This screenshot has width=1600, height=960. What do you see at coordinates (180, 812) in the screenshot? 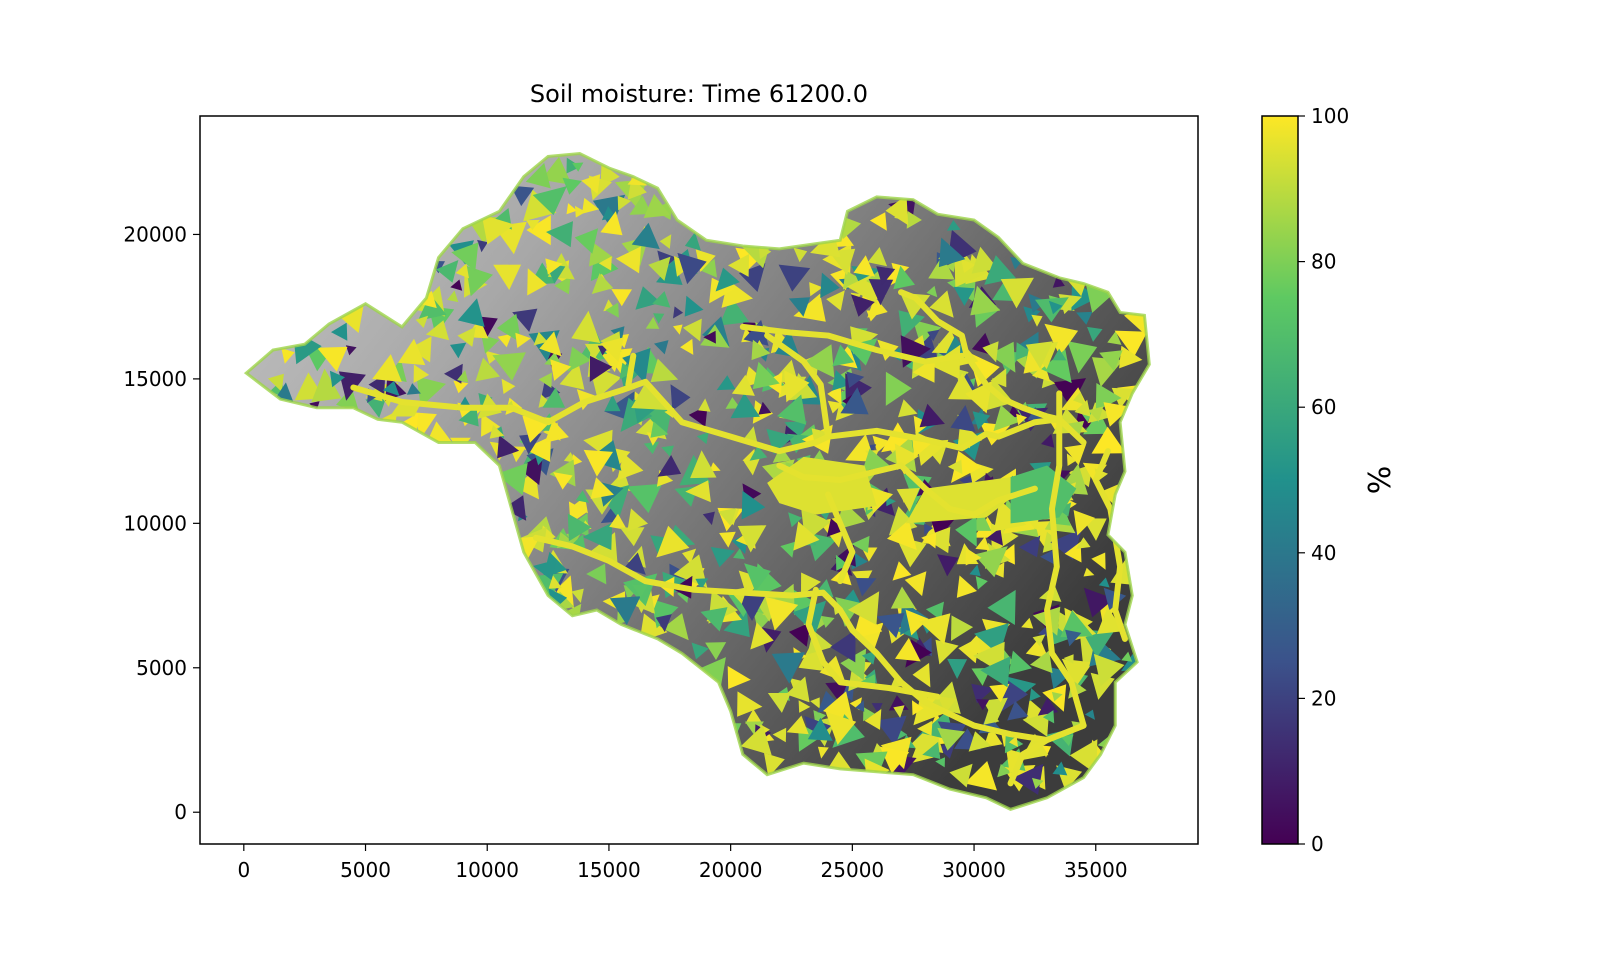
I see `y-tick-label: 0` at bounding box center [180, 812].